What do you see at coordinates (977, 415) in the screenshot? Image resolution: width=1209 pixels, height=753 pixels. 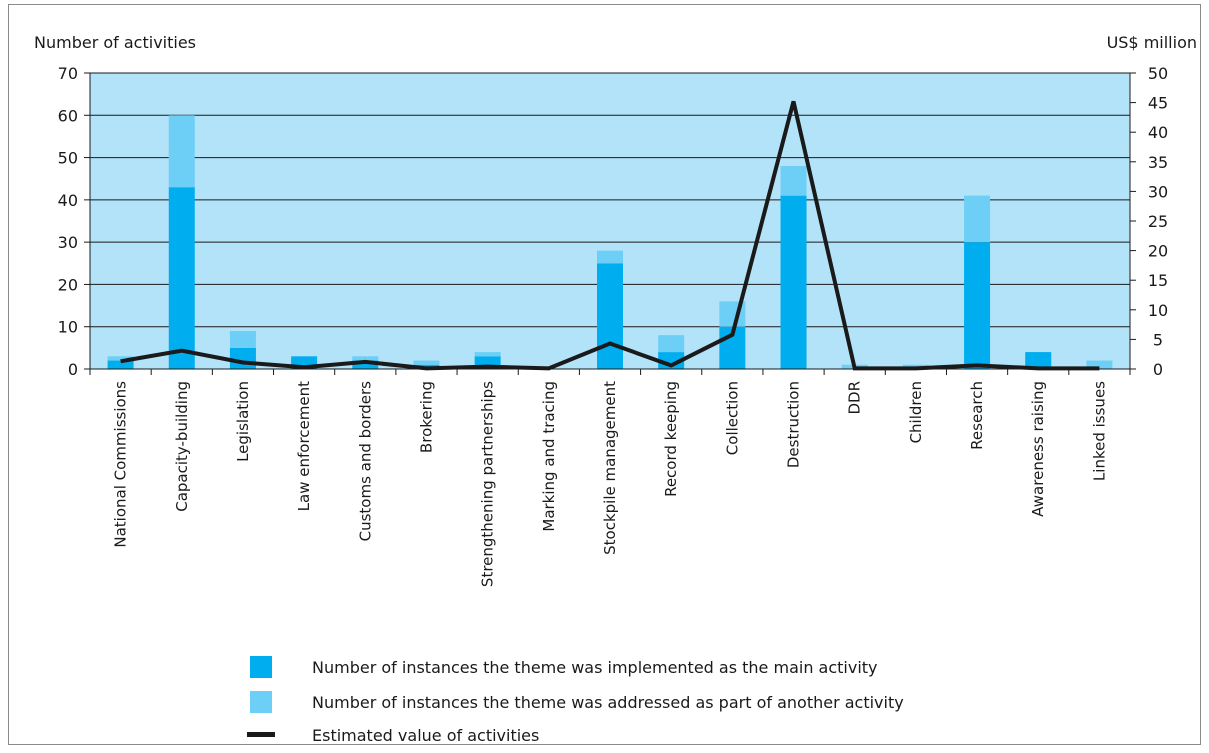 I see `category-label-14: Research` at bounding box center [977, 415].